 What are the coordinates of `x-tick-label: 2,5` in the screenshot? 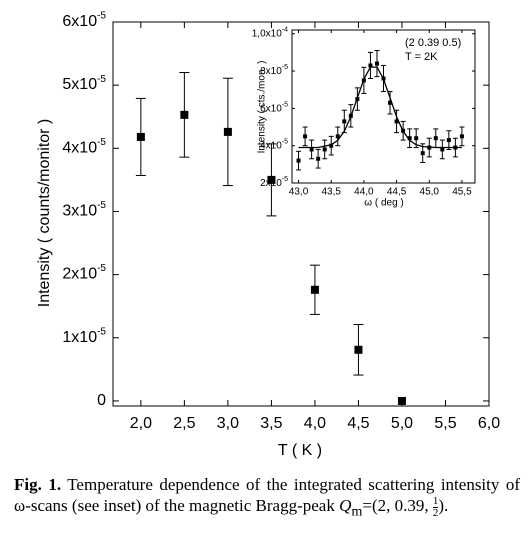 It's located at (184, 423).